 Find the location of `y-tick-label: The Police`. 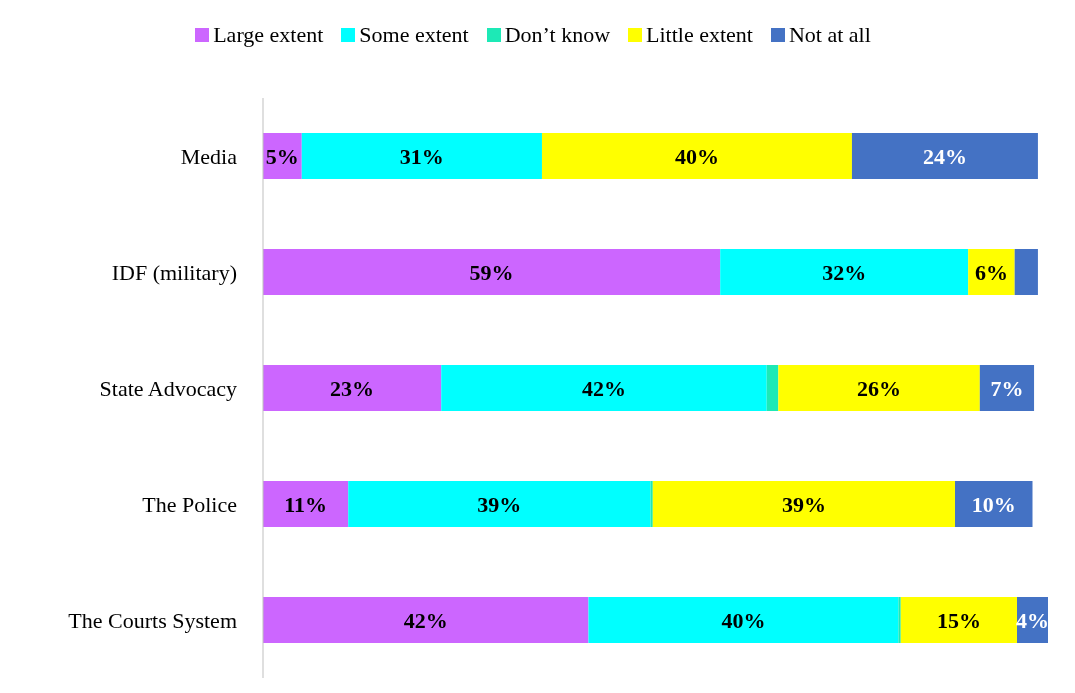

y-tick-label: The Police is located at coordinates (189, 504).